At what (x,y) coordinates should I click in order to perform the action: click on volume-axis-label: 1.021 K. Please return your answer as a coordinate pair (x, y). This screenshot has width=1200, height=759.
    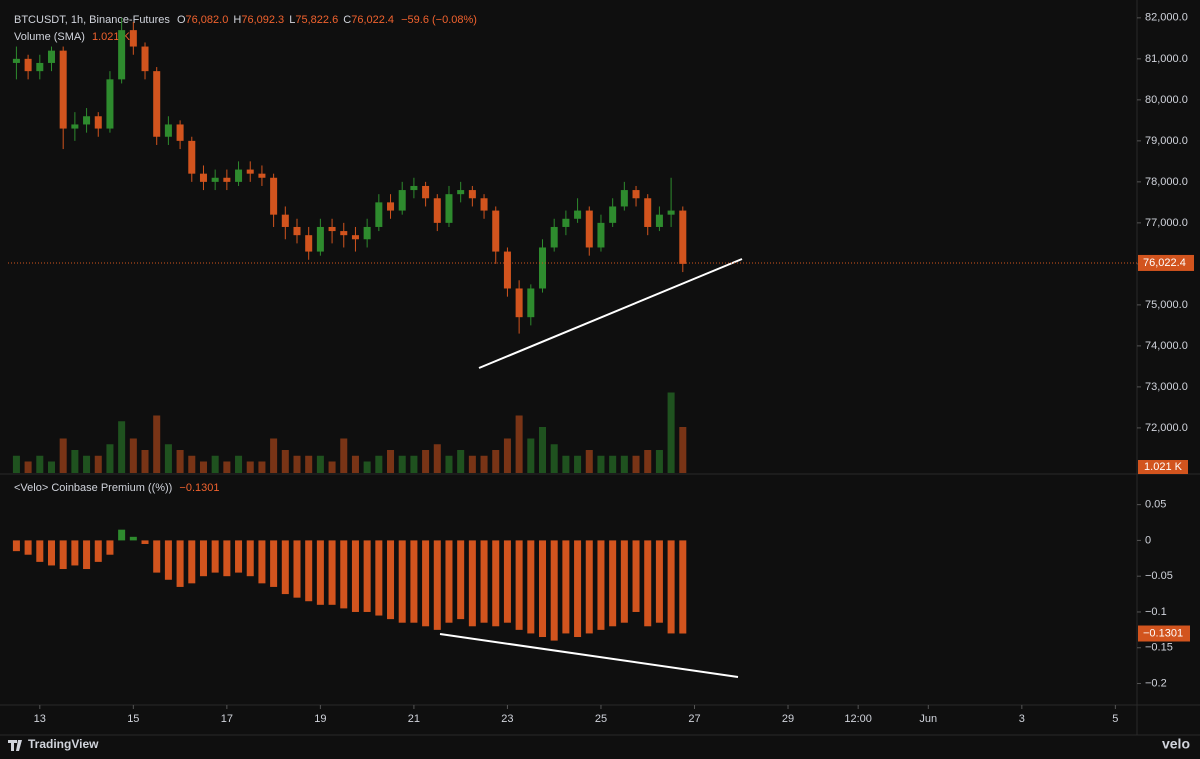
    Looking at the image, I should click on (1163, 467).